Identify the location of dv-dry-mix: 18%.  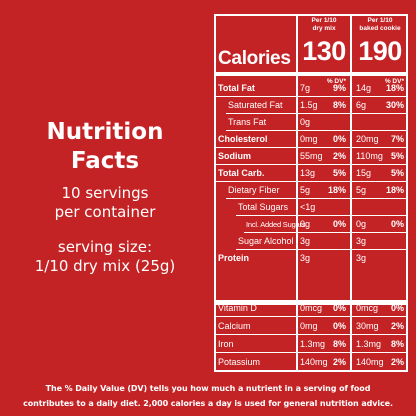
(336, 190).